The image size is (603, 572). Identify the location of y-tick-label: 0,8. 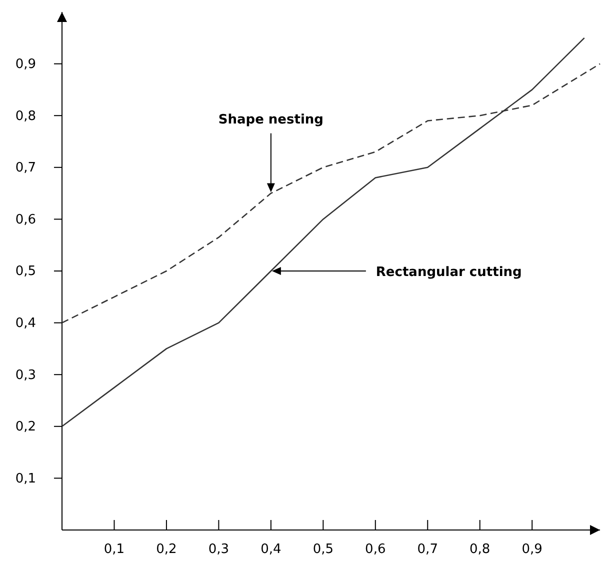
(25, 116).